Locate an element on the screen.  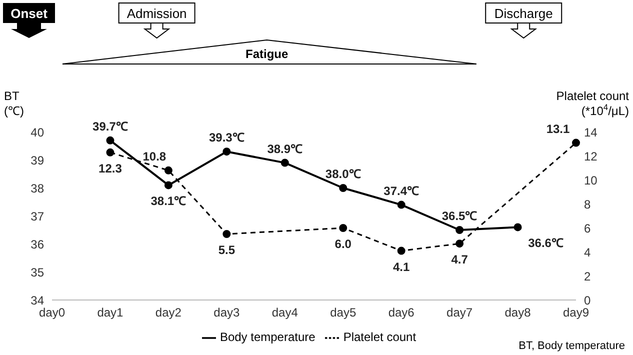
y-axis-title: BT (℃) is located at coordinates (14, 103).